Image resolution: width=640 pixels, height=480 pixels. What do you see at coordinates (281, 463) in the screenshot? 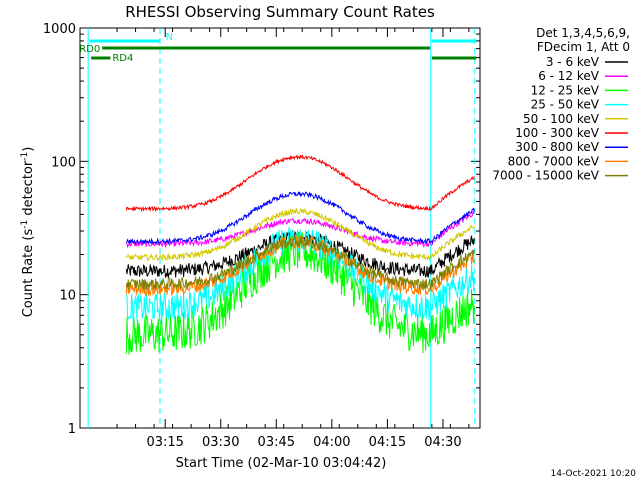
I see `x-axis-label: Start Time (02-Mar-10 03:04:42)` at bounding box center [281, 463].